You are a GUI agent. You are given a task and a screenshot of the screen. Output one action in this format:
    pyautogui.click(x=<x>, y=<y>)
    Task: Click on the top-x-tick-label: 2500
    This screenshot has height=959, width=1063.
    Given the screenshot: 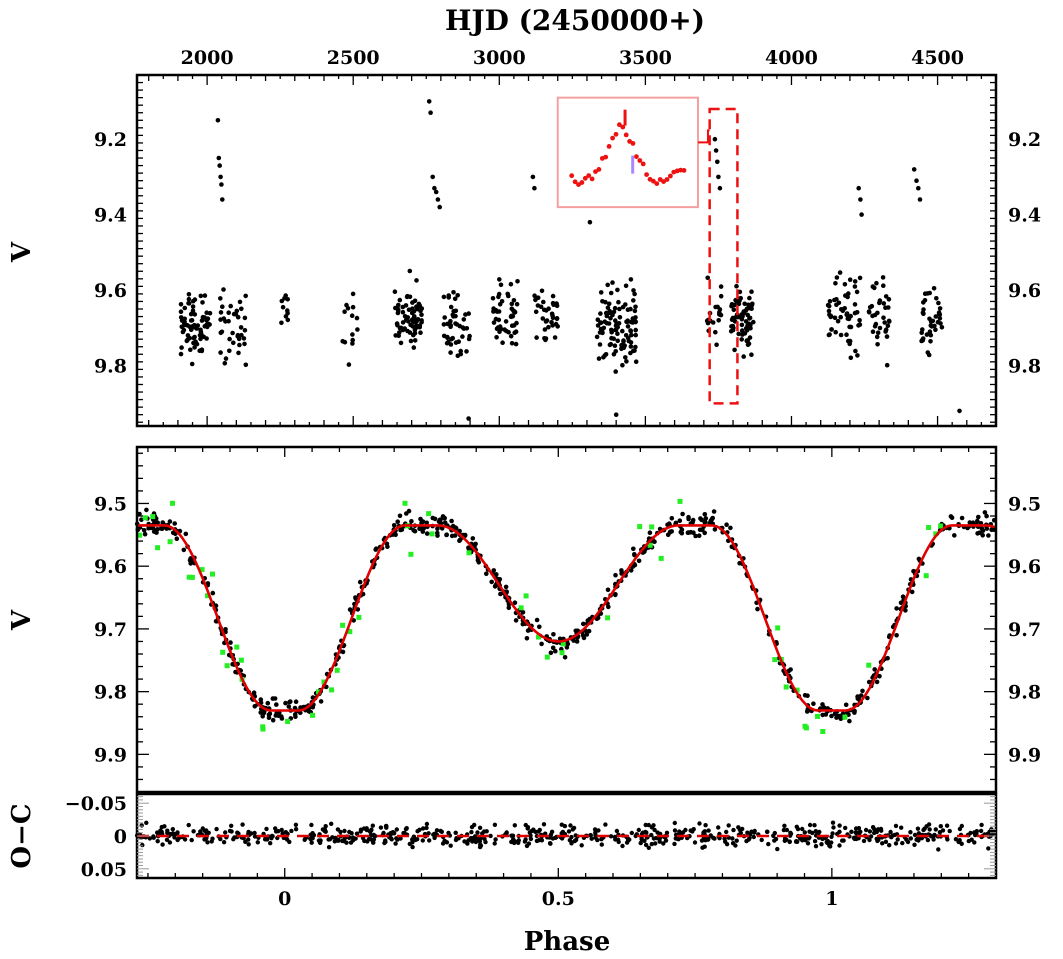 What is the action you would take?
    pyautogui.click(x=353, y=58)
    